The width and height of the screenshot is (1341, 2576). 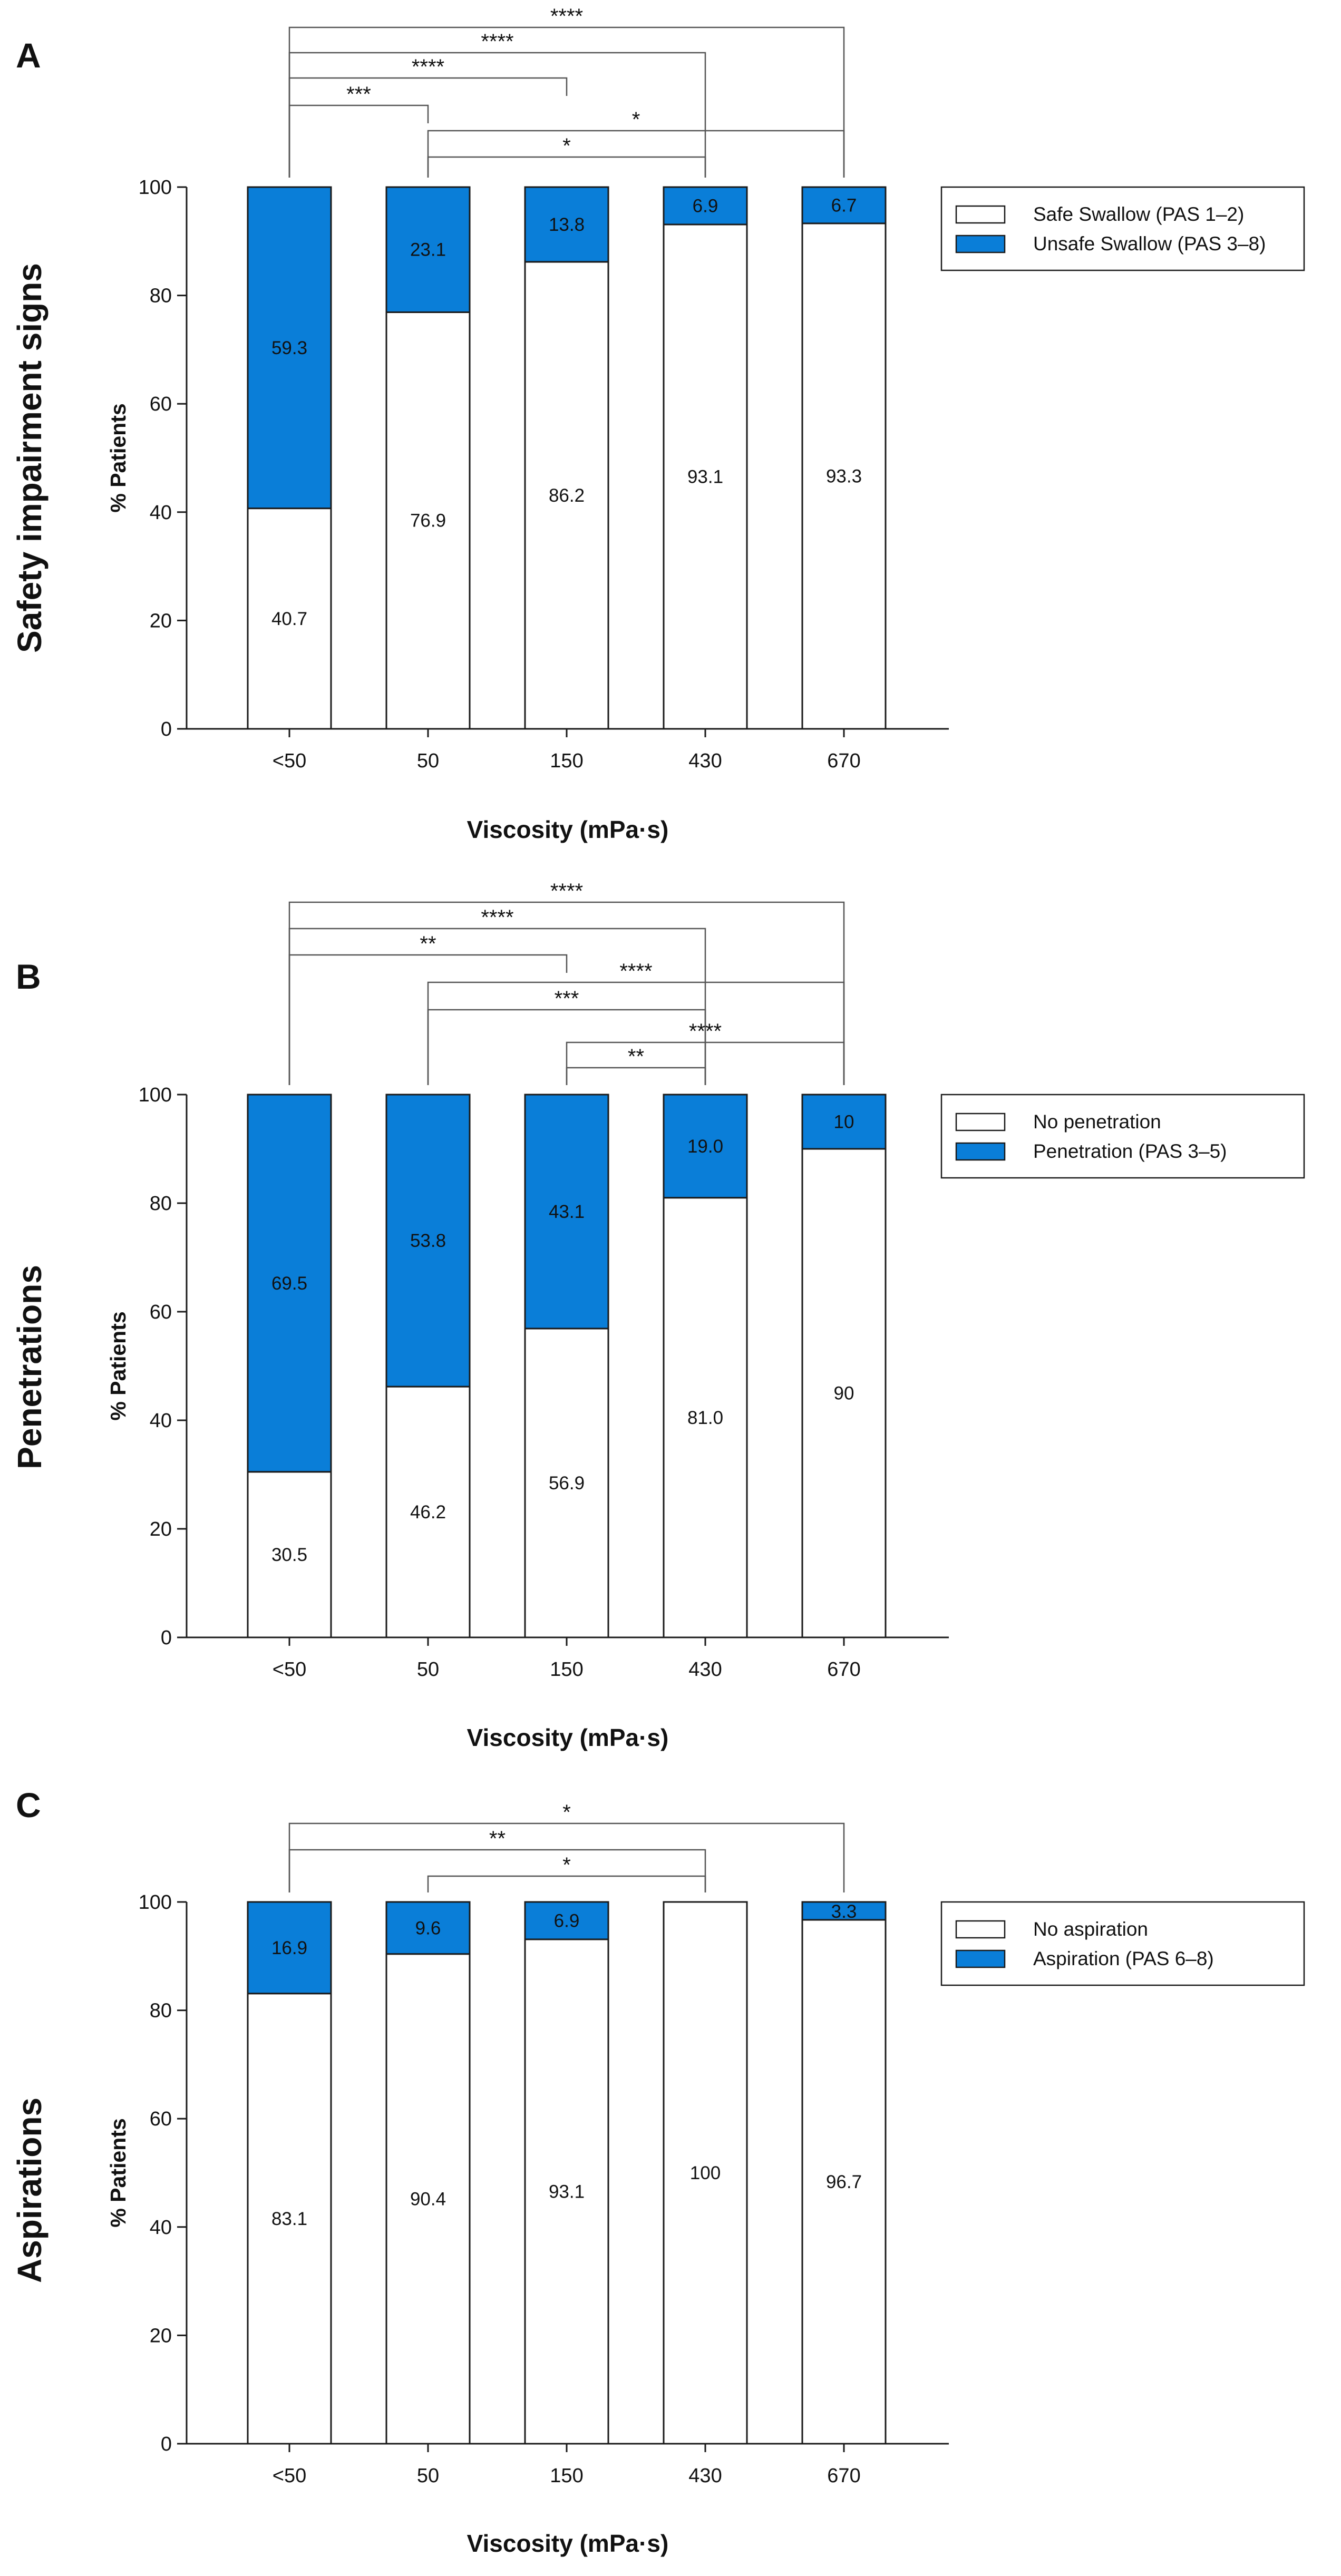 I want to click on data-label: 3.3, so click(x=844, y=1911).